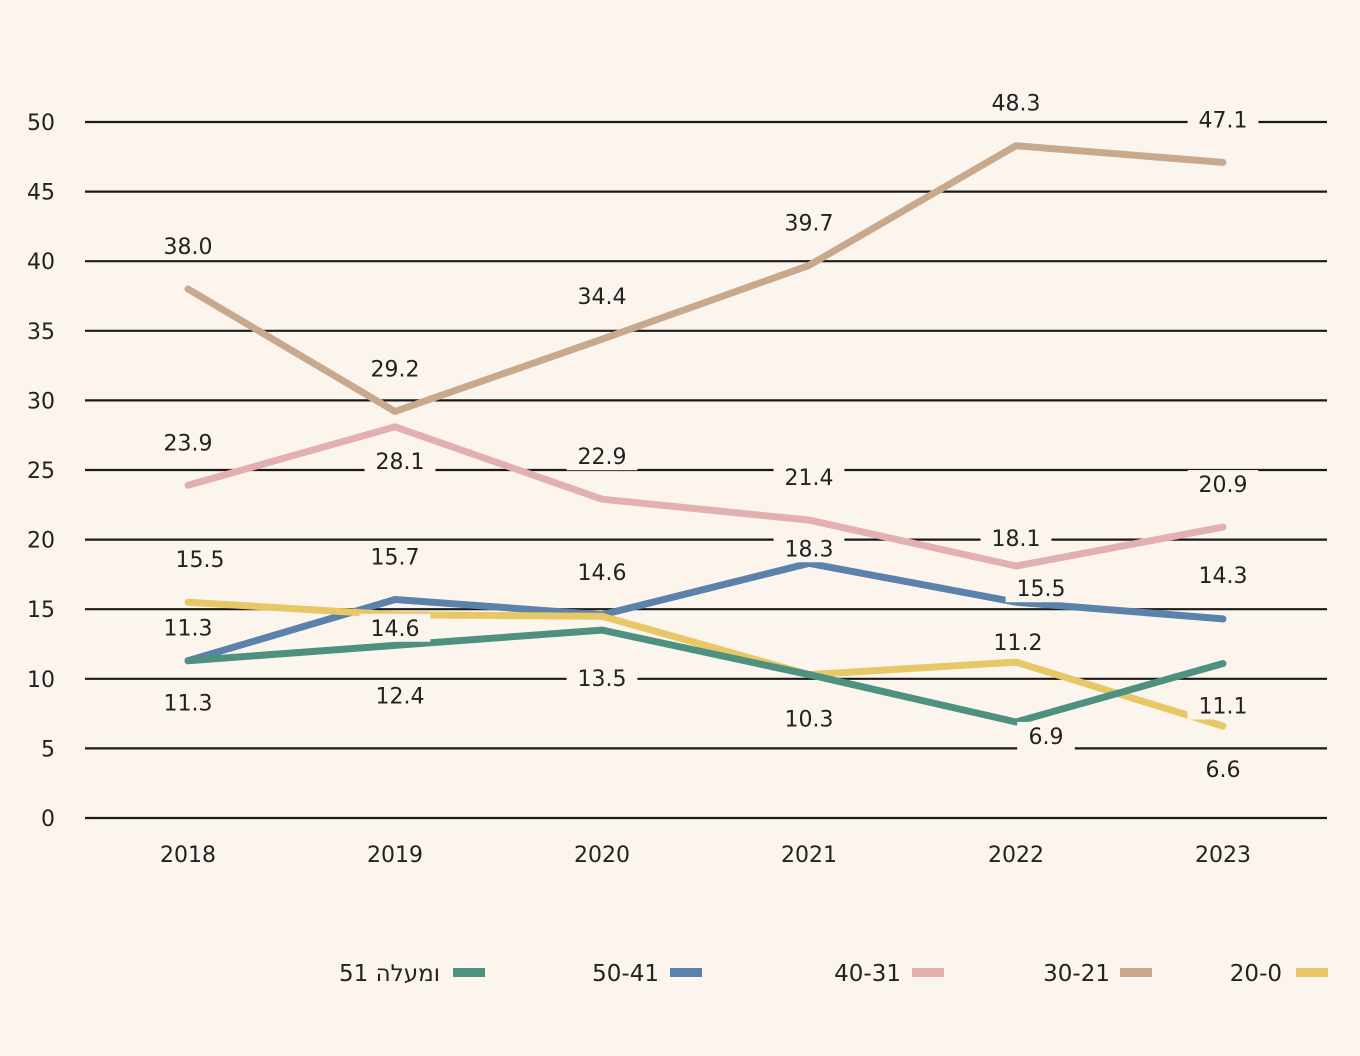 The image size is (1360, 1056). I want to click on data-label: 39.7, so click(809, 223).